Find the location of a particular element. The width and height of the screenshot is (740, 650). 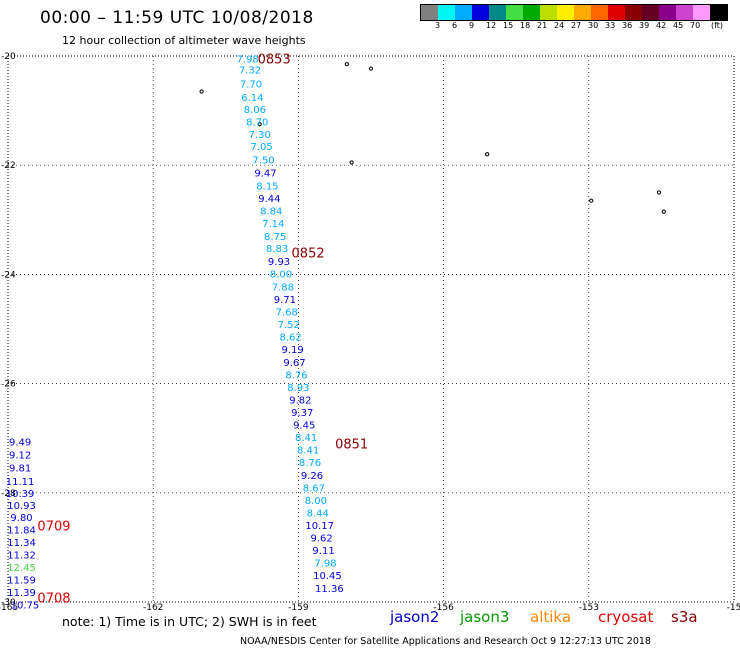

time-label: 0851 is located at coordinates (351, 445).